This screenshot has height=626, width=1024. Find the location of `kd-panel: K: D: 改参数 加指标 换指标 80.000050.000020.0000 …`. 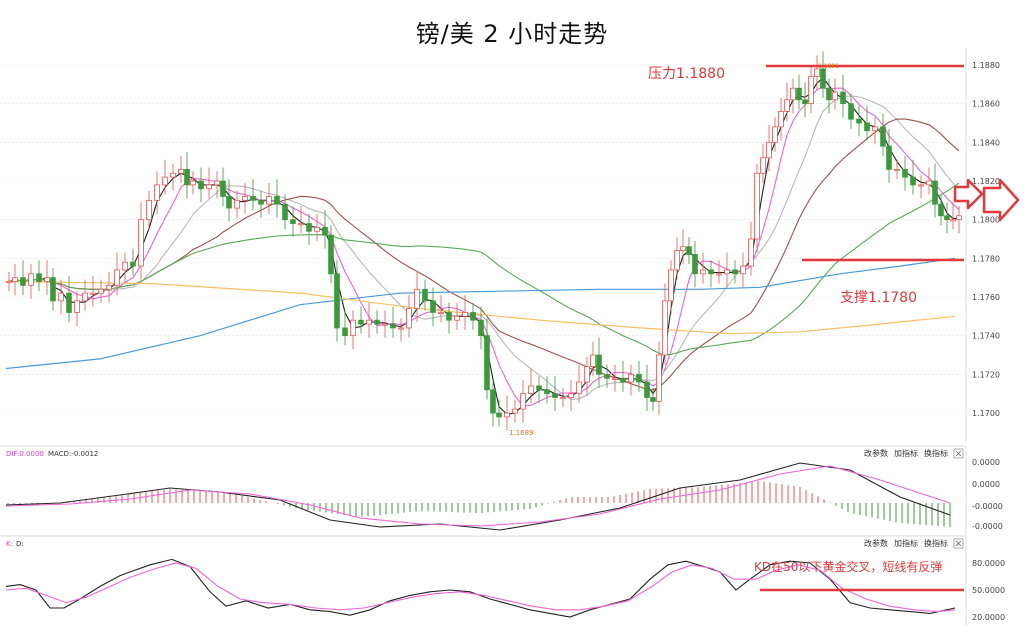

kd-panel: K: D: 改参数 加指标 换指标 80.000050.000020.0000 … is located at coordinates (502, 580).